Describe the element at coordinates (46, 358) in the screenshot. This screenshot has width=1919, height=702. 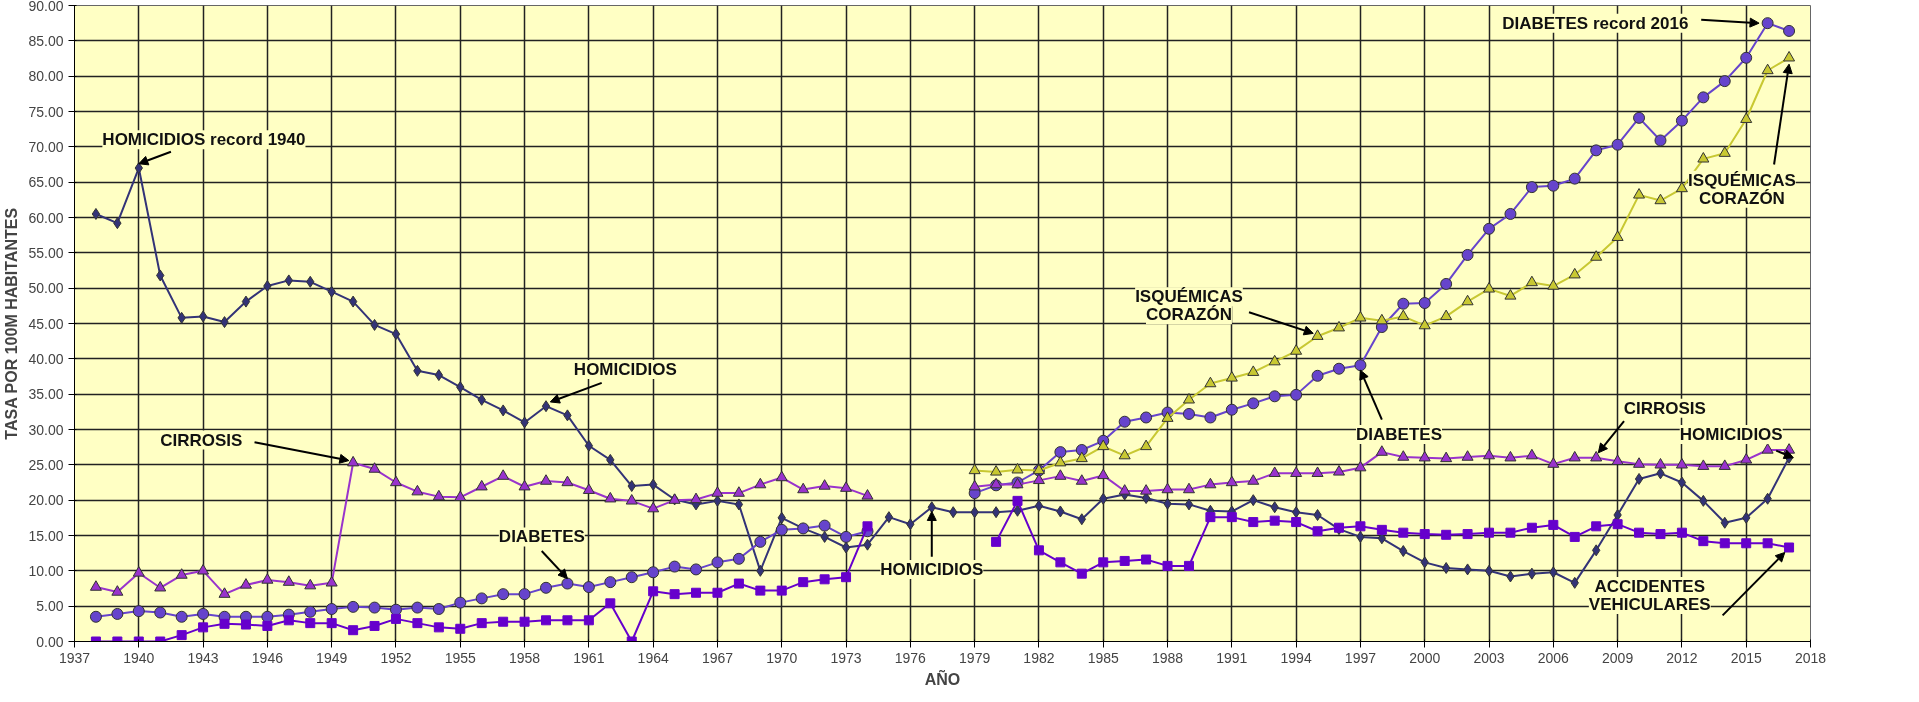
I see `y-tick-label: 40.00` at that location.